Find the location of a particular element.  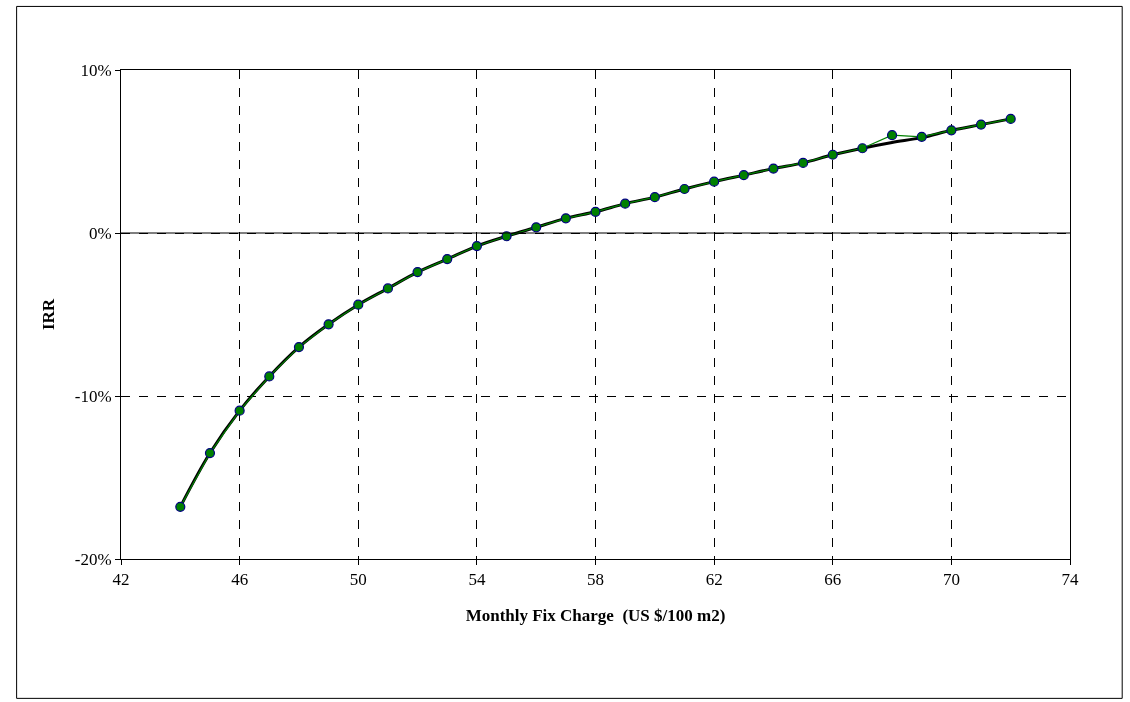

x-tick-label: 66 is located at coordinates (833, 580).